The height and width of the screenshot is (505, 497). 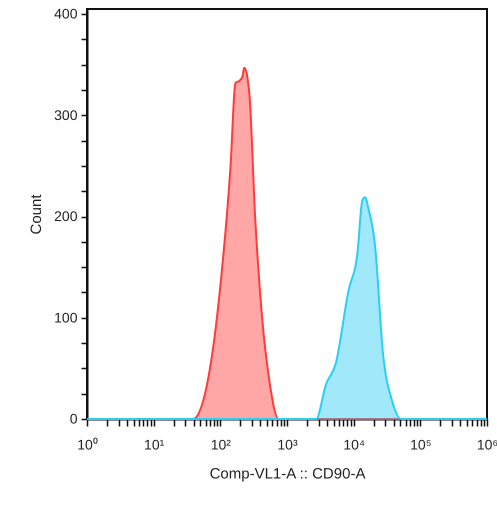 I want to click on x-tick-label: 10¹, so click(x=154, y=444).